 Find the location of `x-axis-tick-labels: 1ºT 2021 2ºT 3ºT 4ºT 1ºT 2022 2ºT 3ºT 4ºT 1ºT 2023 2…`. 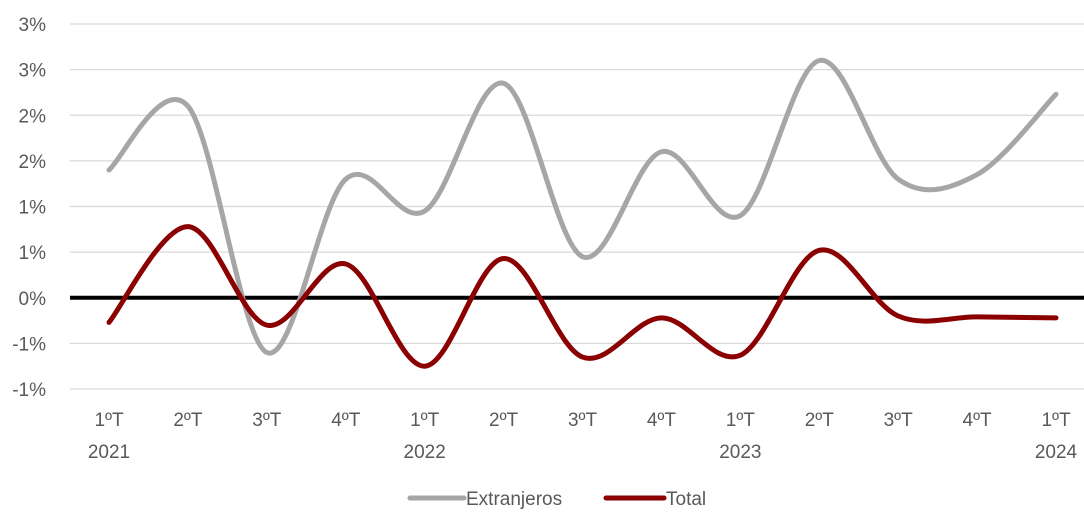

x-axis-tick-labels: 1ºT 2021 2ºT 3ºT 4ºT 1ºT 2022 2ºT 3ºT 4ºT 1ºT 2023 2… is located at coordinates (583, 436).